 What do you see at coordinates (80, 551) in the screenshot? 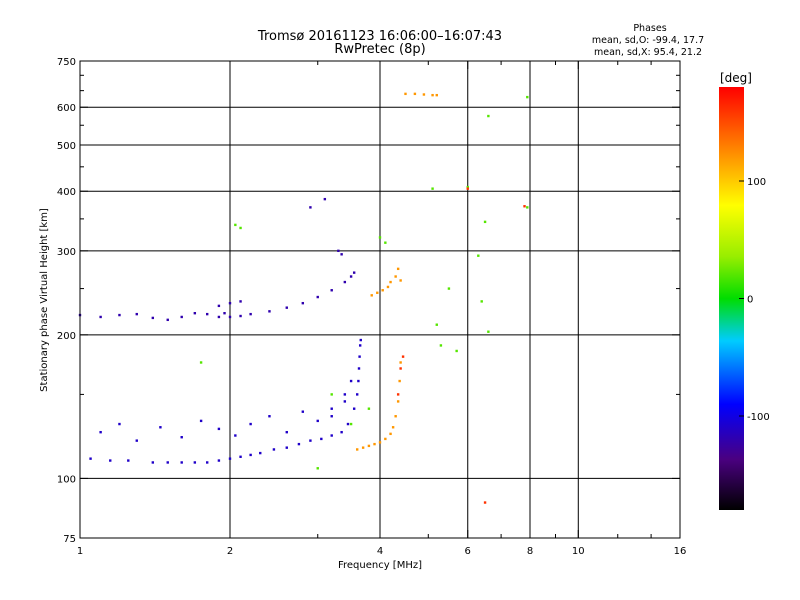
I see `x-tick-label: 1` at bounding box center [80, 551].